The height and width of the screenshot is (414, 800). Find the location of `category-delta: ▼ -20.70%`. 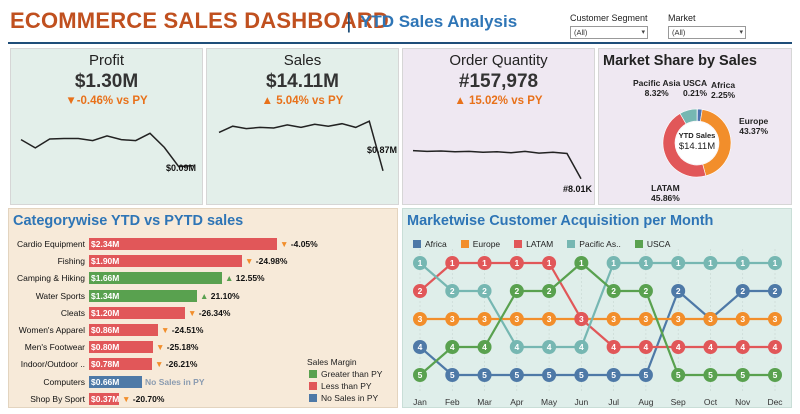

category-delta: ▼ -20.70% is located at coordinates (143, 399).